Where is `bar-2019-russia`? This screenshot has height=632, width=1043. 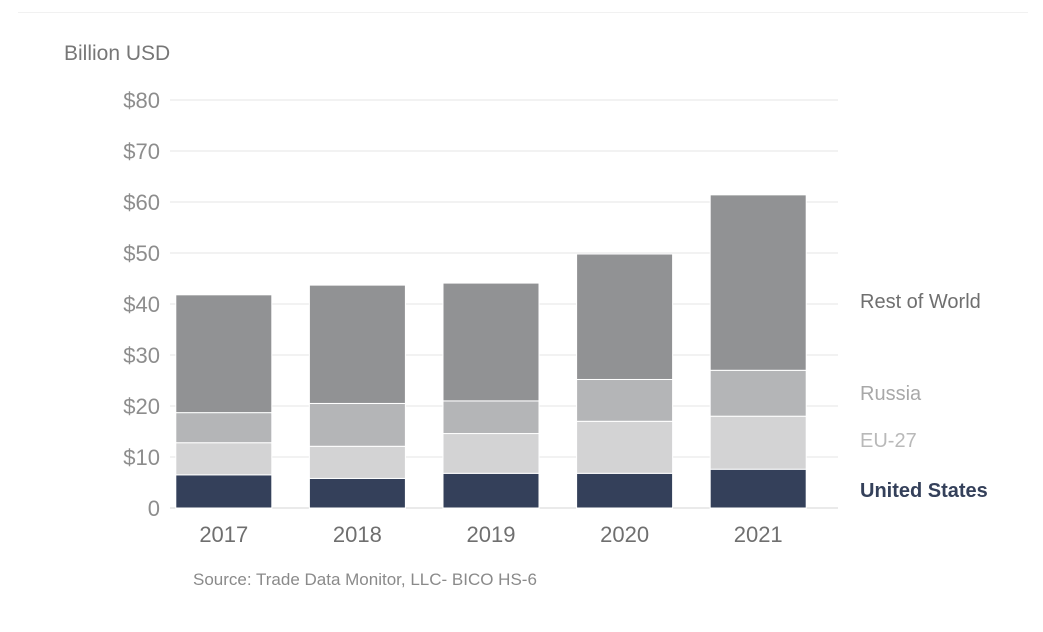 bar-2019-russia is located at coordinates (491, 417).